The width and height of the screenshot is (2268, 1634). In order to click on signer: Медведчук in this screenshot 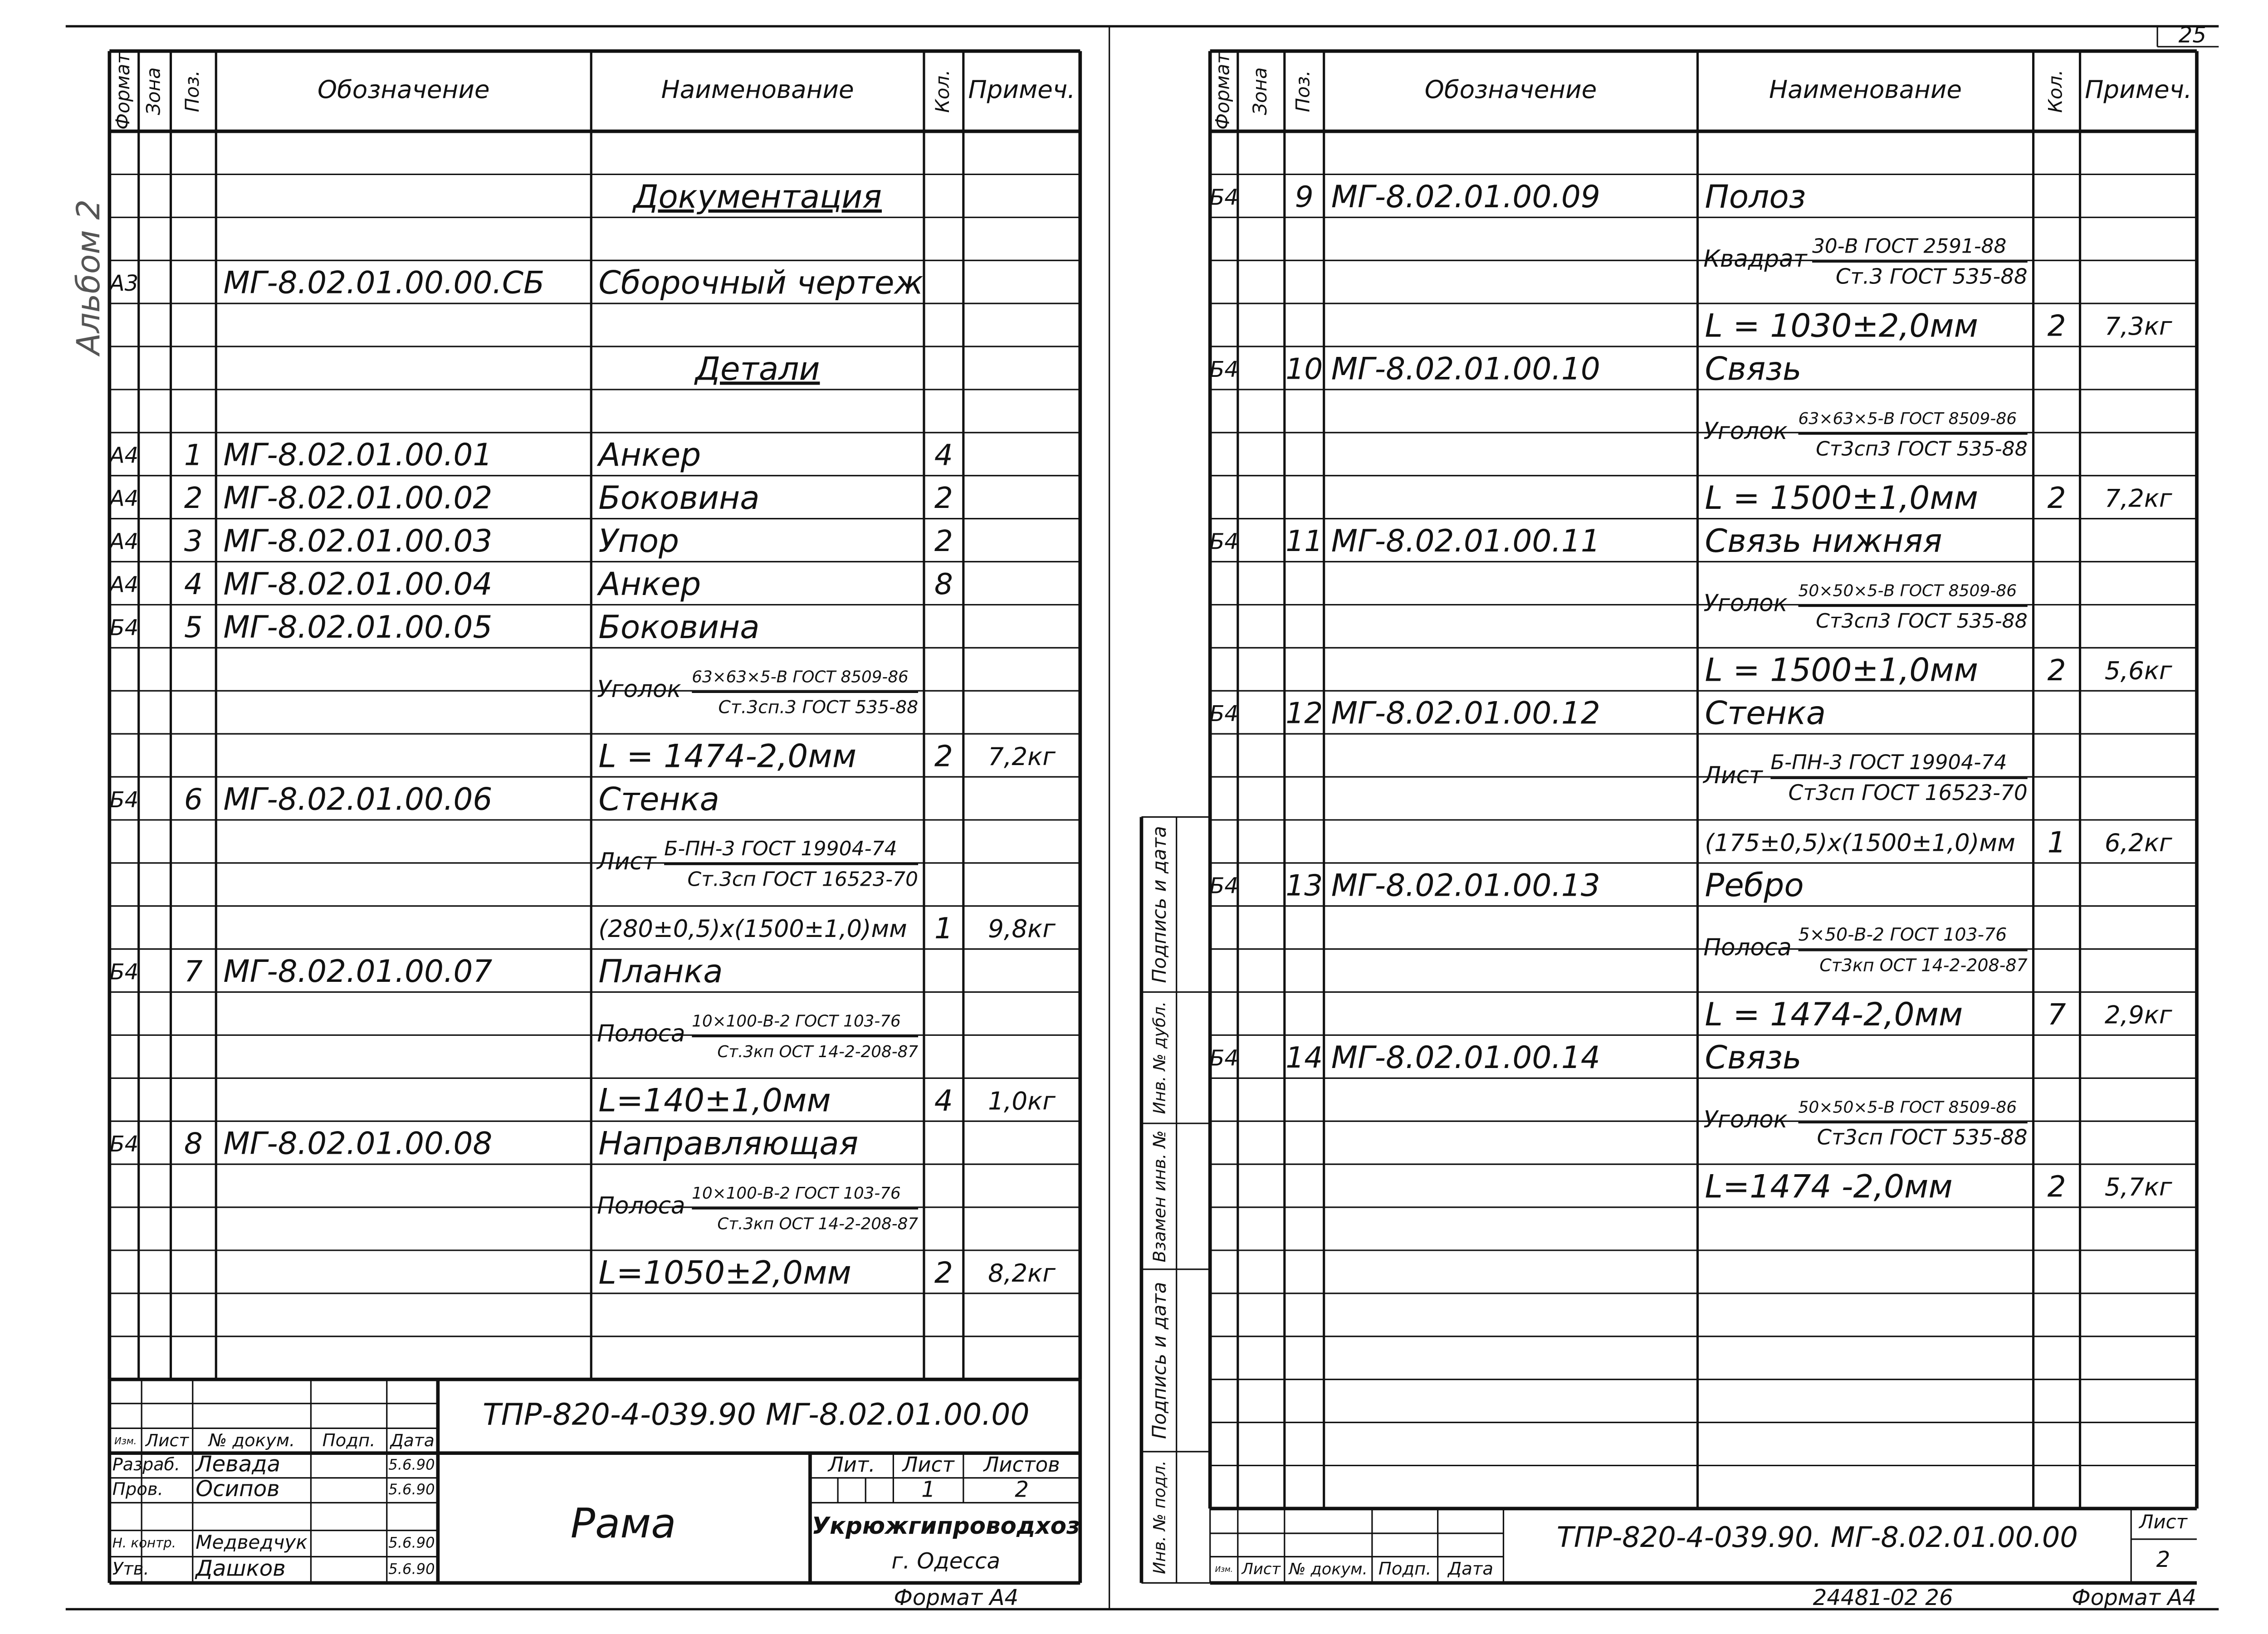, I will do `click(252, 1542)`.